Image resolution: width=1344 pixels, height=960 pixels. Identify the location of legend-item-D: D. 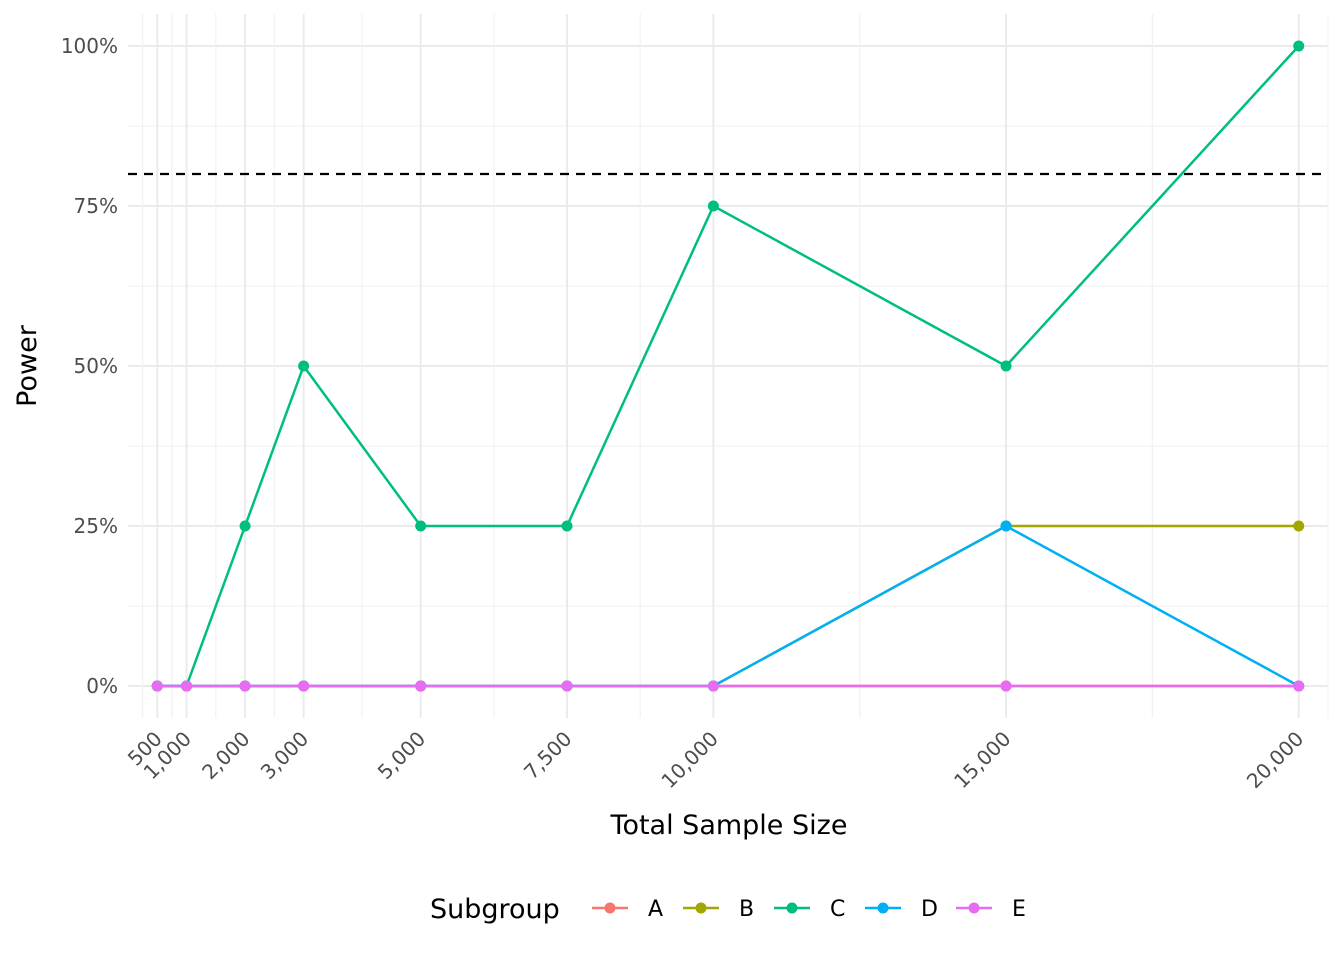
(901, 909).